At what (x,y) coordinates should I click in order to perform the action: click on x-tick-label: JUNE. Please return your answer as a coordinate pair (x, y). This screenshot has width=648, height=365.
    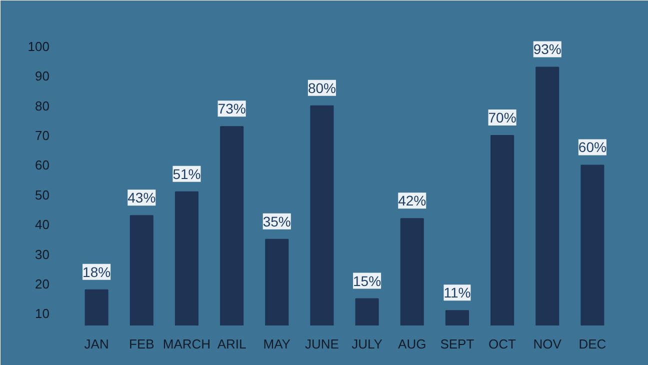
    Looking at the image, I should click on (322, 344).